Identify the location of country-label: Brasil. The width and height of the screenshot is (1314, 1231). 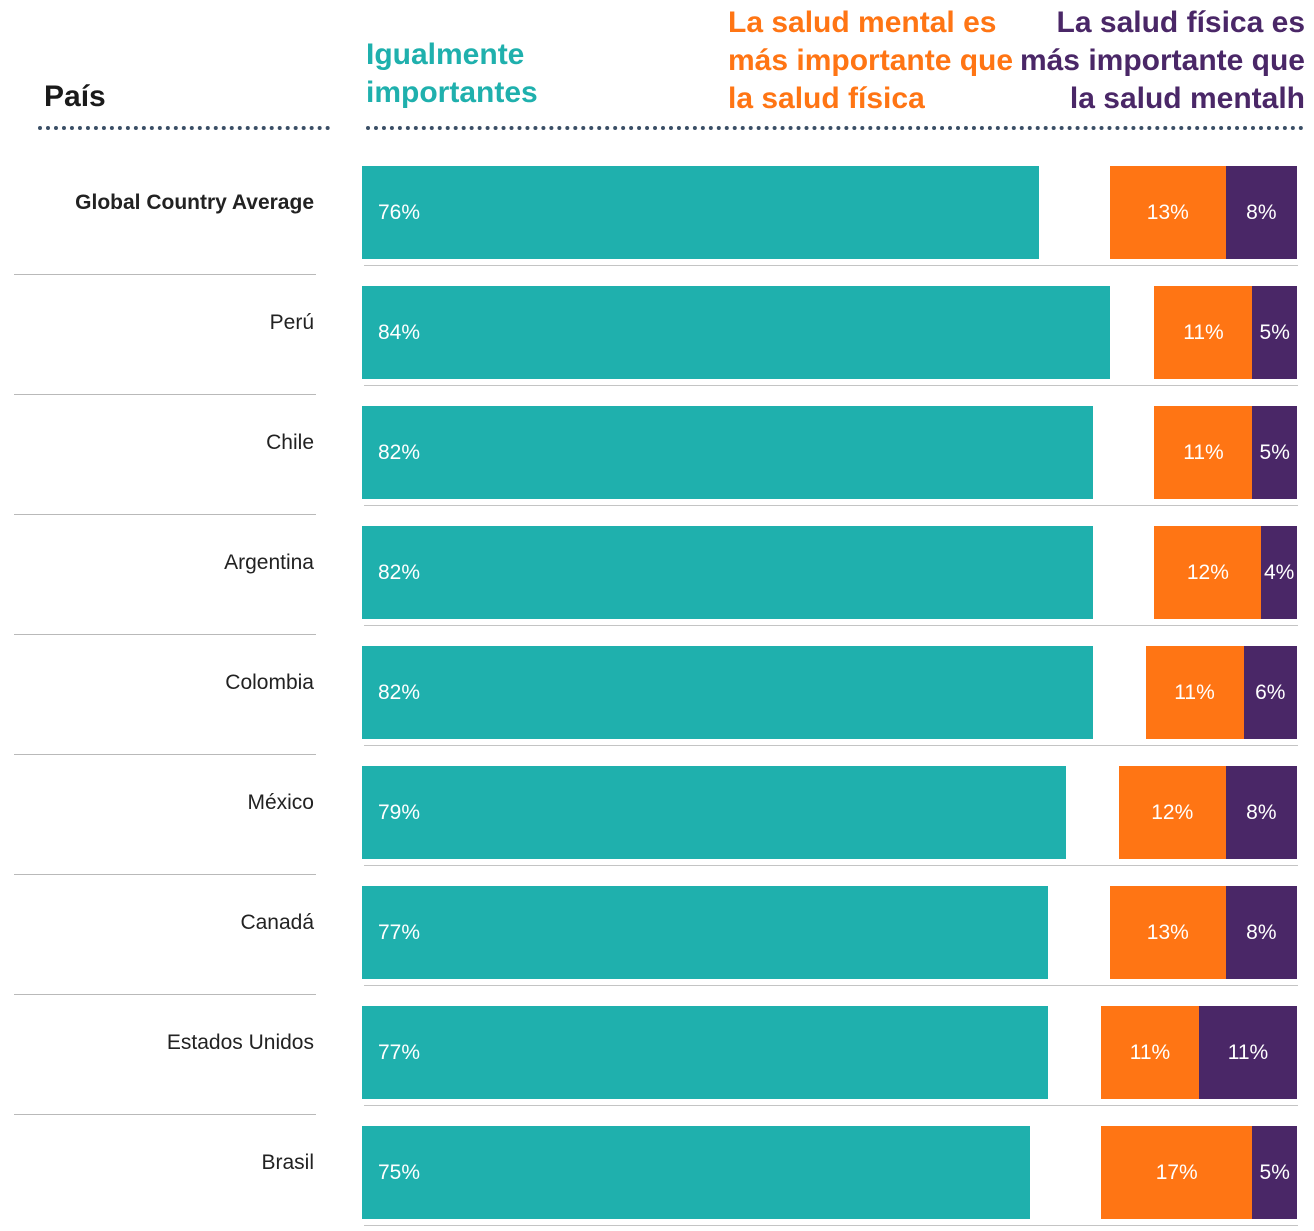
(287, 1162).